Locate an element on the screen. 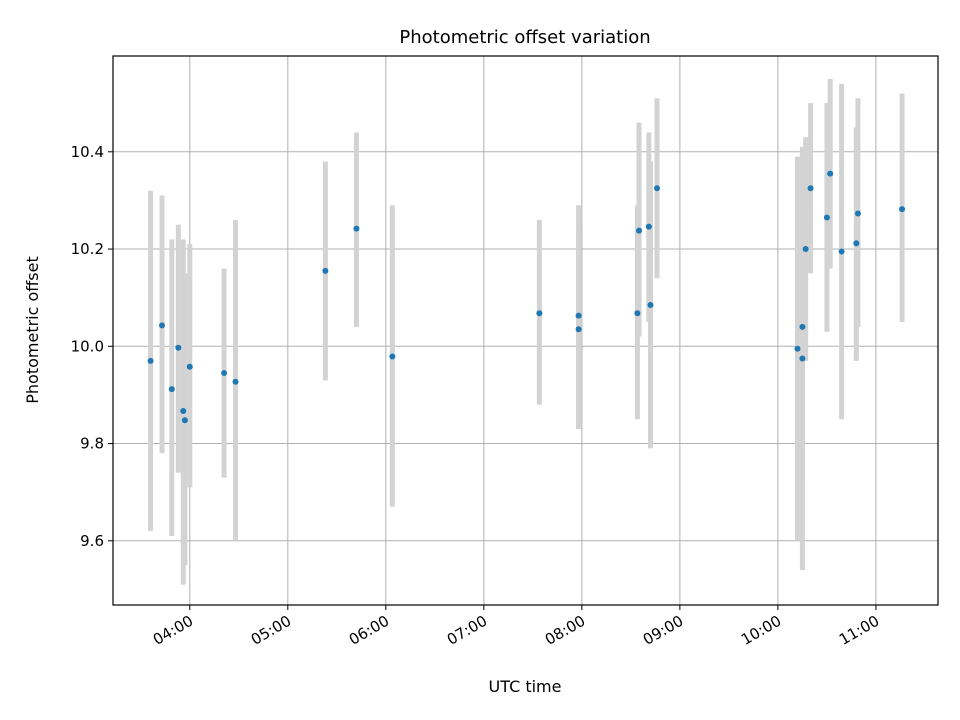 This screenshot has height=720, width=960. y-tick-label: 10.4 is located at coordinates (87, 152).